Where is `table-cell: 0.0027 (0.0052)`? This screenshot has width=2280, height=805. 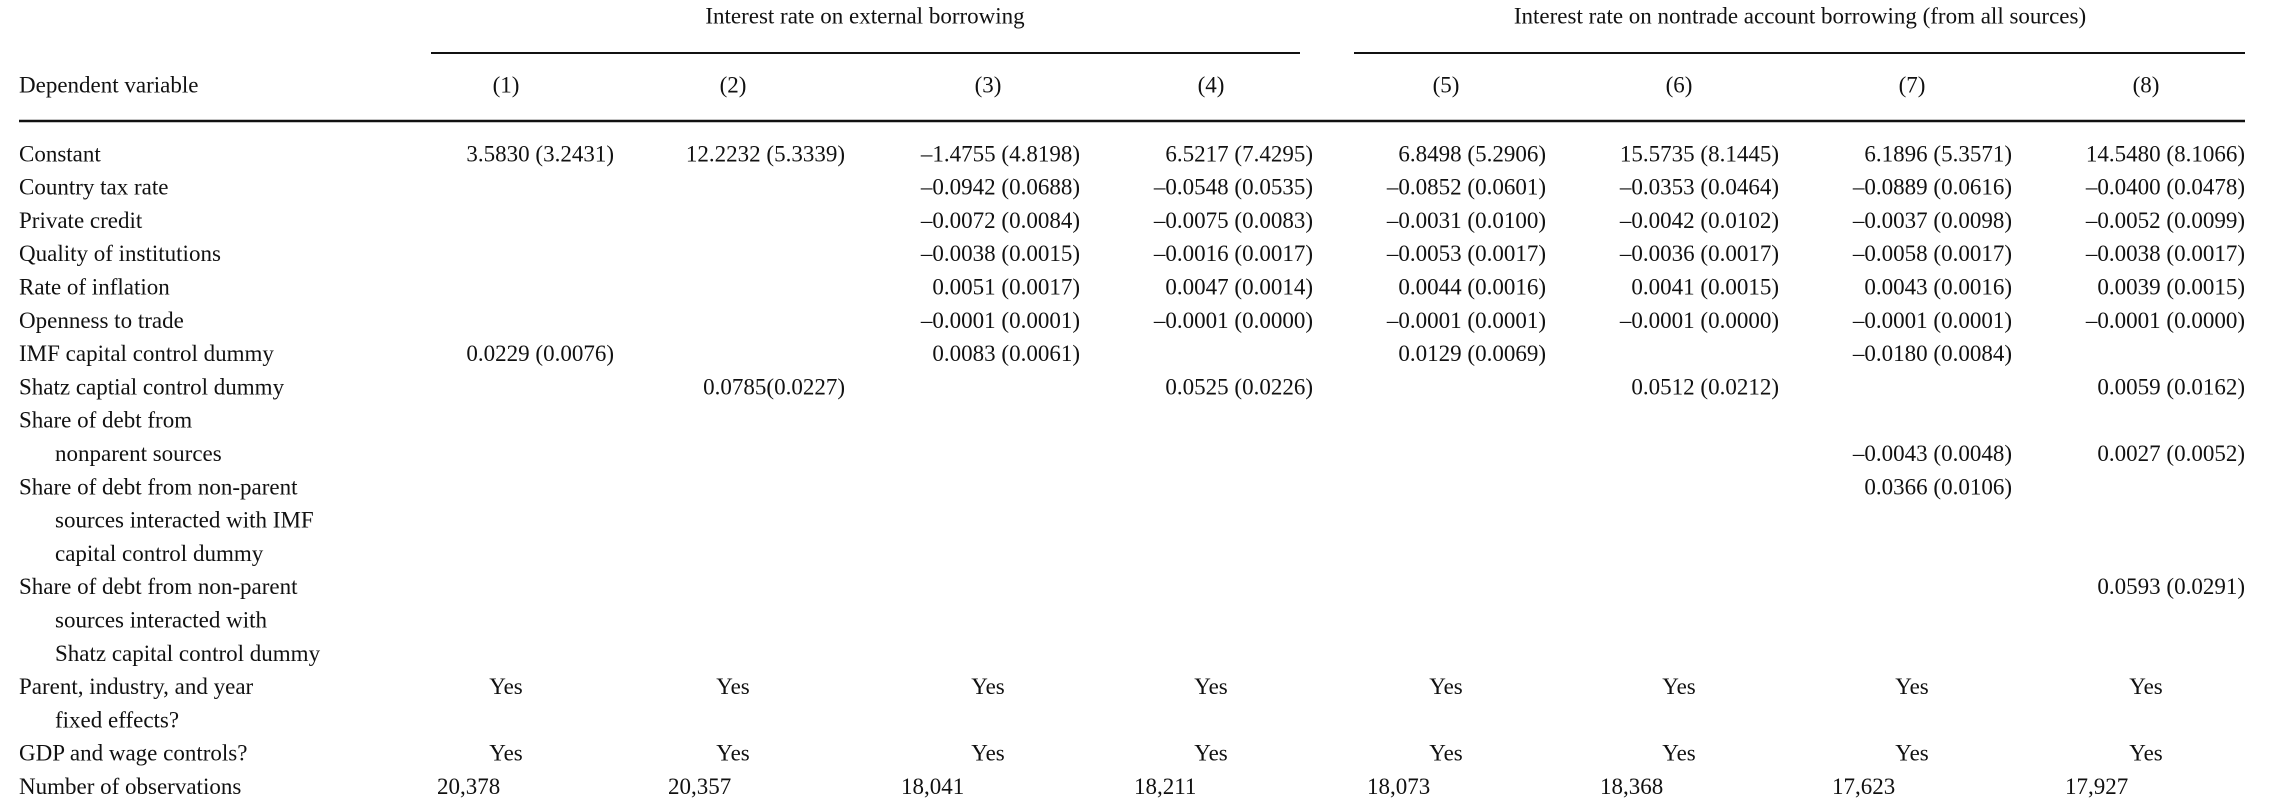
table-cell: 0.0027 (0.0052) is located at coordinates (2171, 453).